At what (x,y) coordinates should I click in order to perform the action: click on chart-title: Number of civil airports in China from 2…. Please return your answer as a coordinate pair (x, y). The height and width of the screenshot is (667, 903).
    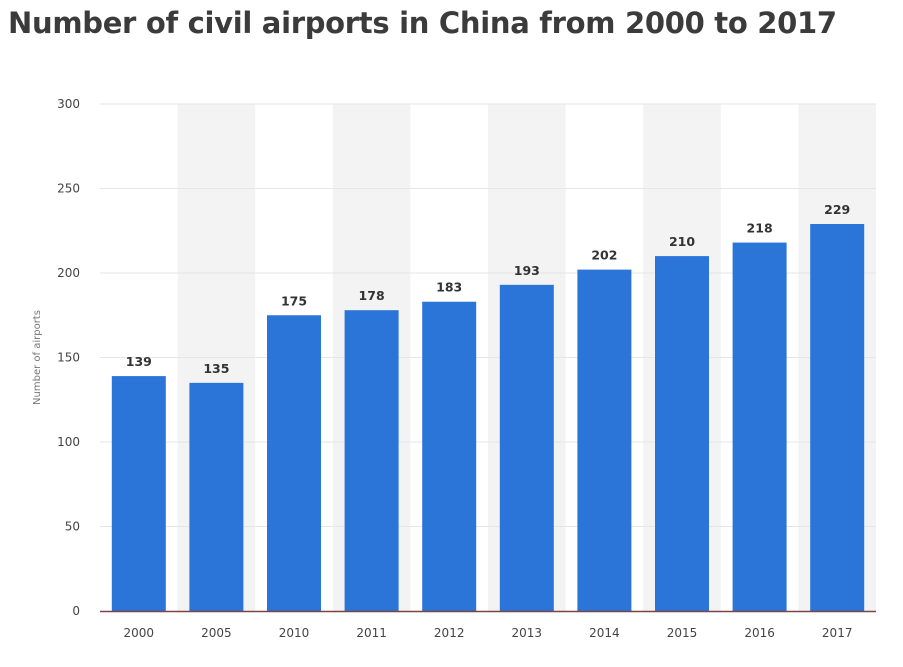
    Looking at the image, I should click on (422, 23).